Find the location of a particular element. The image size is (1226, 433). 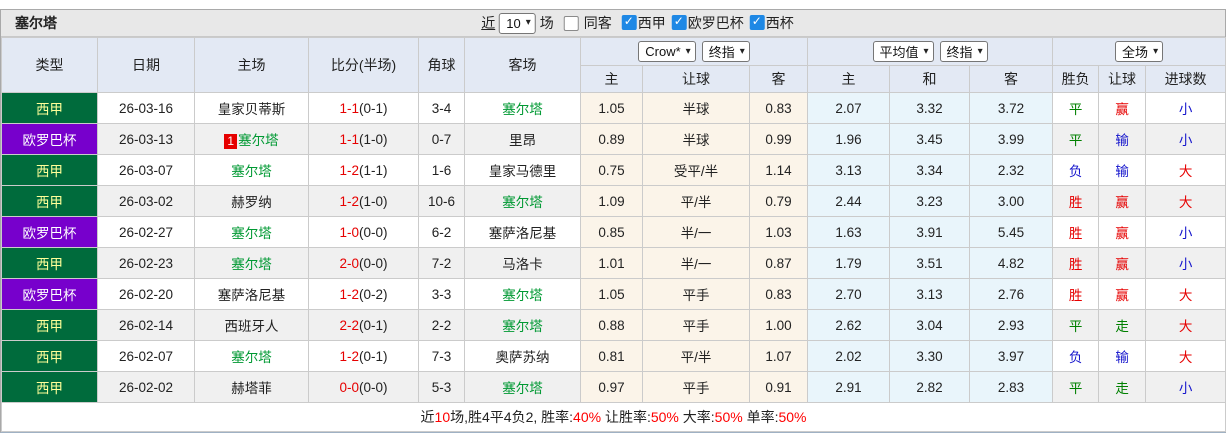

league-label-2: 西杯 is located at coordinates (779, 23).